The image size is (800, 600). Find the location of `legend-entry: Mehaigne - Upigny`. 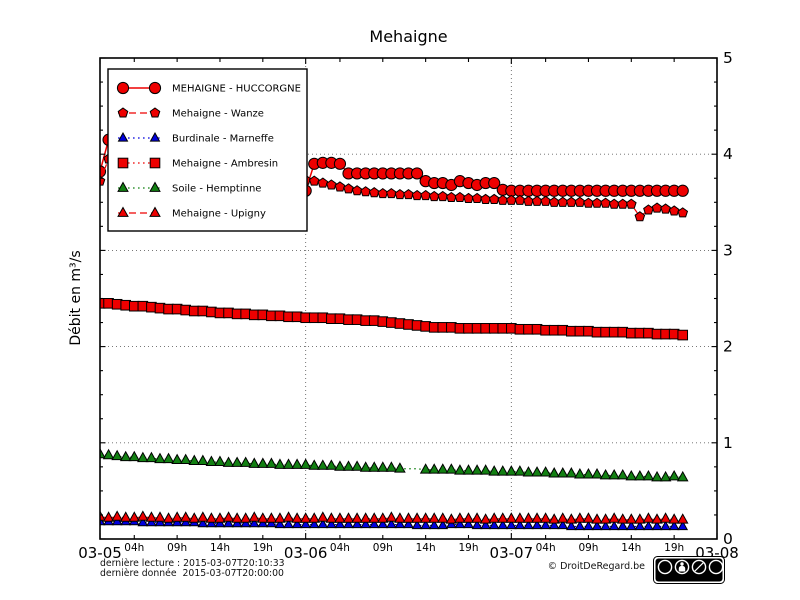

legend-entry: Mehaigne - Upigny is located at coordinates (191, 213).